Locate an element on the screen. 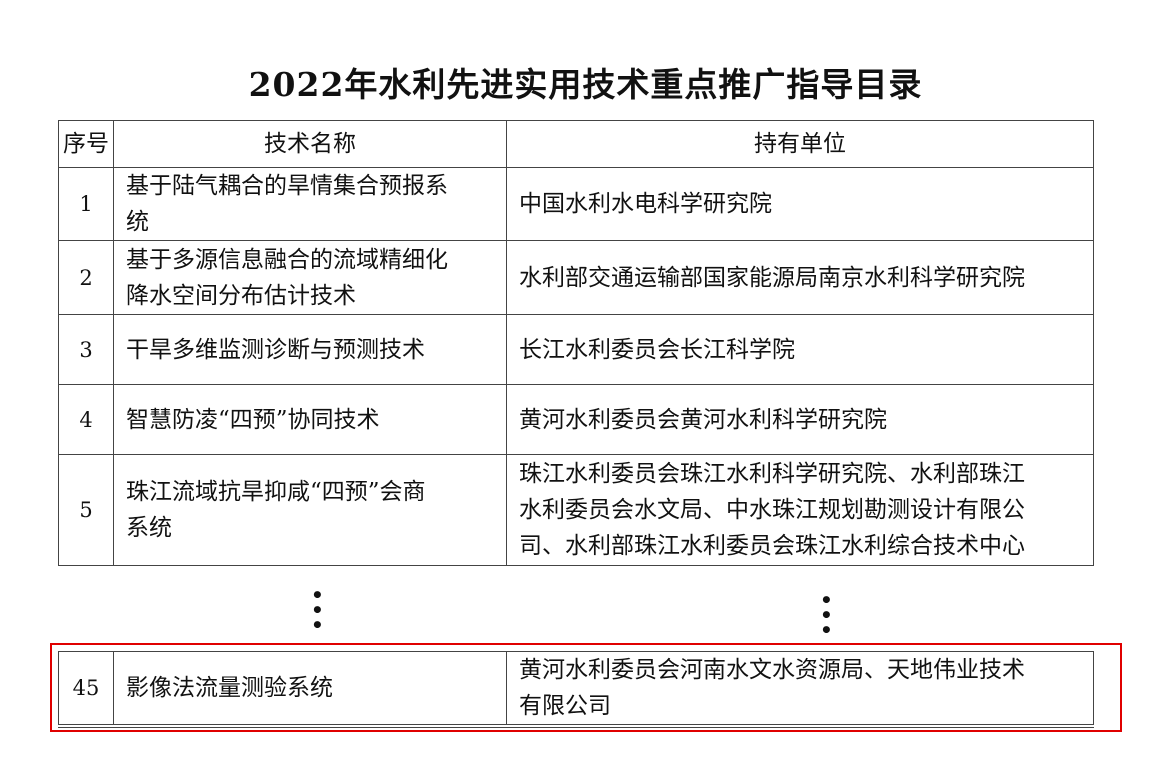 The height and width of the screenshot is (768, 1171). table-row: 1 基于陆气耦合的旱情集合预报系统 中国水利水电科学研究院 is located at coordinates (576, 204).